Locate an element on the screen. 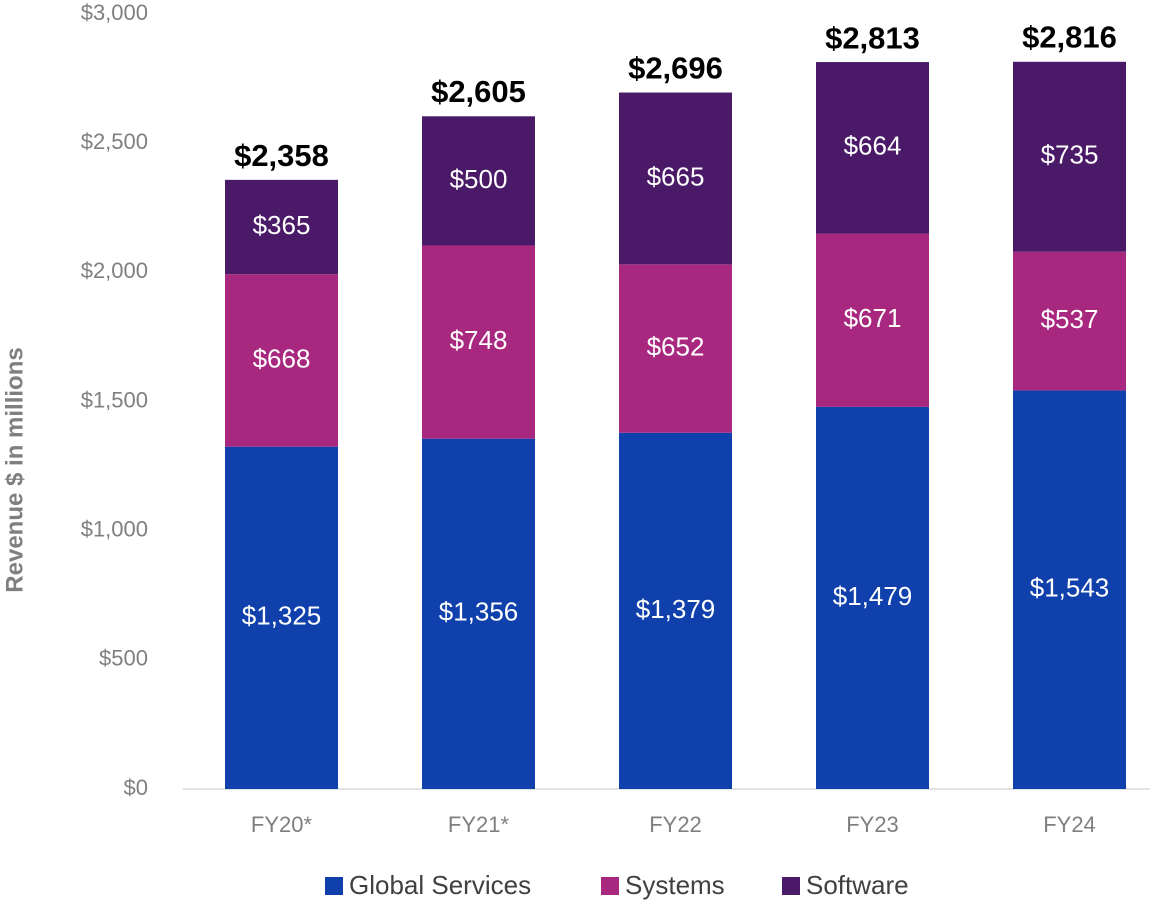 Image resolution: width=1166 pixels, height=901 pixels. x-tick-label: FY24 is located at coordinates (1069, 824).